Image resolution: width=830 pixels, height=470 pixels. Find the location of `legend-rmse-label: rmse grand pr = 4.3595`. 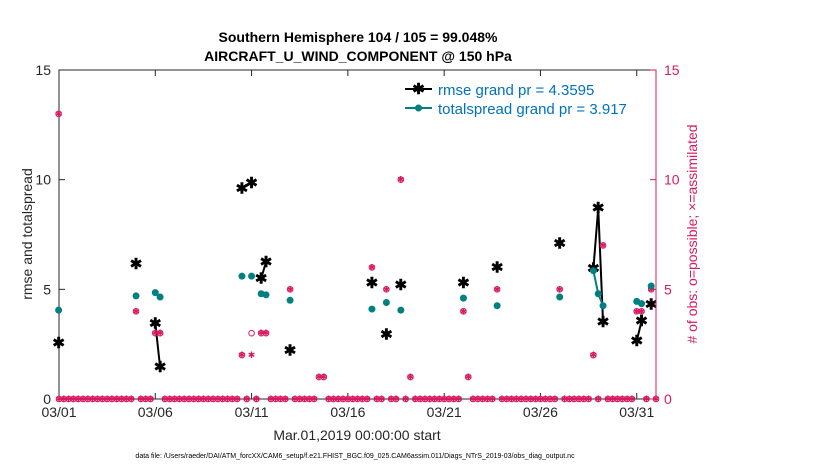

legend-rmse-label: rmse grand pr = 4.3595 is located at coordinates (516, 90).